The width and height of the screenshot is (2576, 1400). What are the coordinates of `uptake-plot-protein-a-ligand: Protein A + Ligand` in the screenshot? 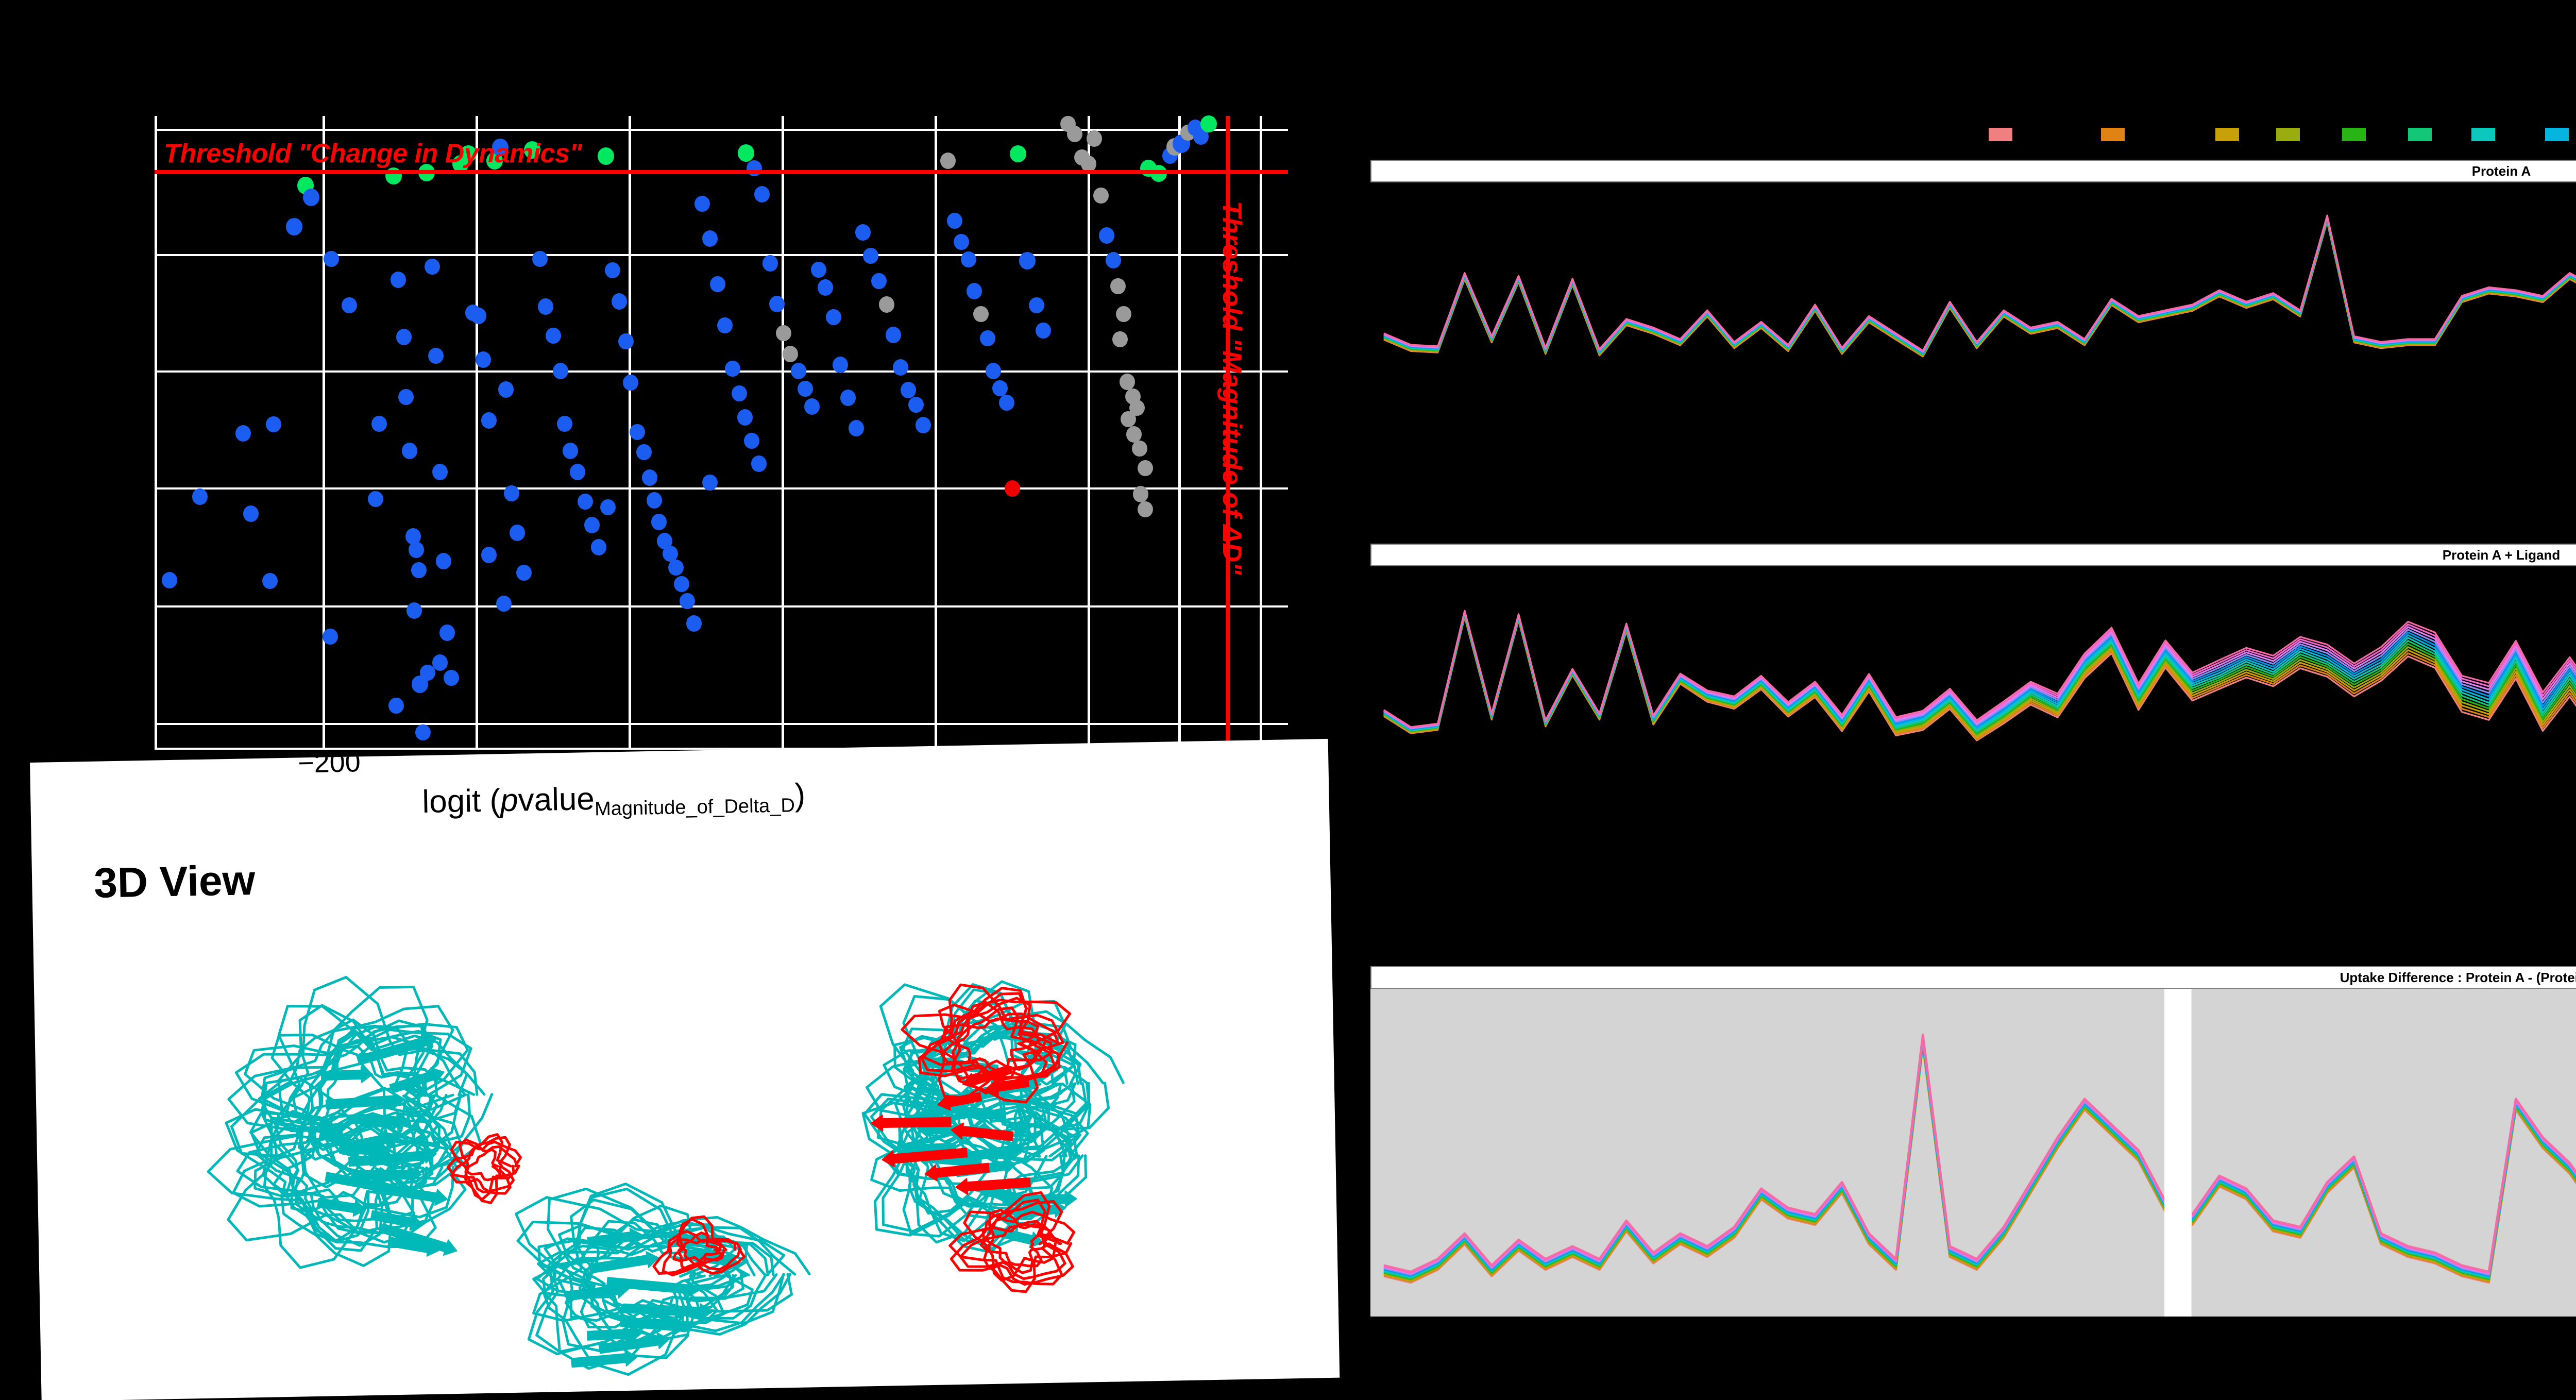 It's located at (1973, 652).